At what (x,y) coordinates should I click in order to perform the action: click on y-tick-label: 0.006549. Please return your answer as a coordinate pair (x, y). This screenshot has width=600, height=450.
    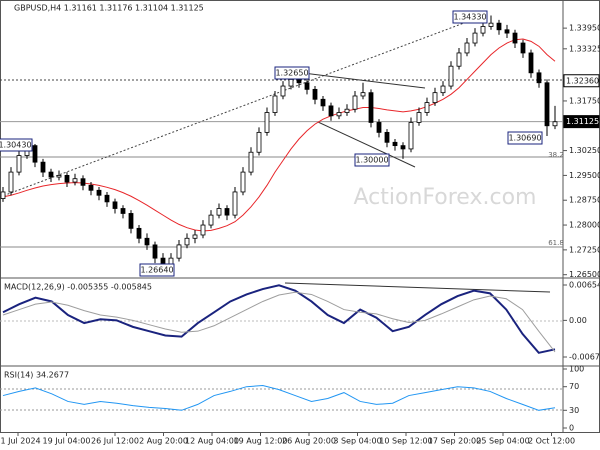
    Looking at the image, I should click on (584, 285).